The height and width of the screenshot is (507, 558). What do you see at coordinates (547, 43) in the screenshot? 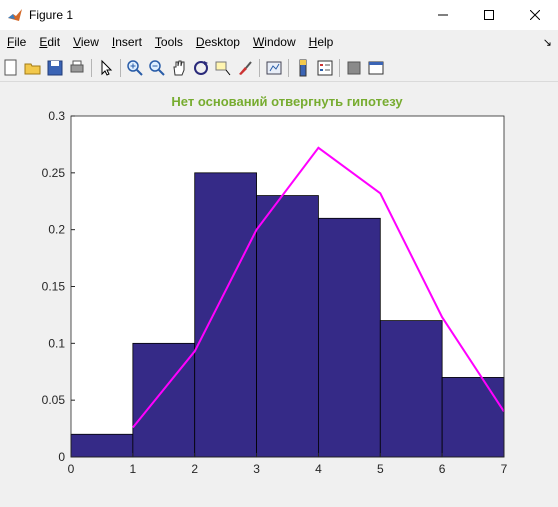
I see `dock-arrow-icon: ↘` at bounding box center [547, 43].